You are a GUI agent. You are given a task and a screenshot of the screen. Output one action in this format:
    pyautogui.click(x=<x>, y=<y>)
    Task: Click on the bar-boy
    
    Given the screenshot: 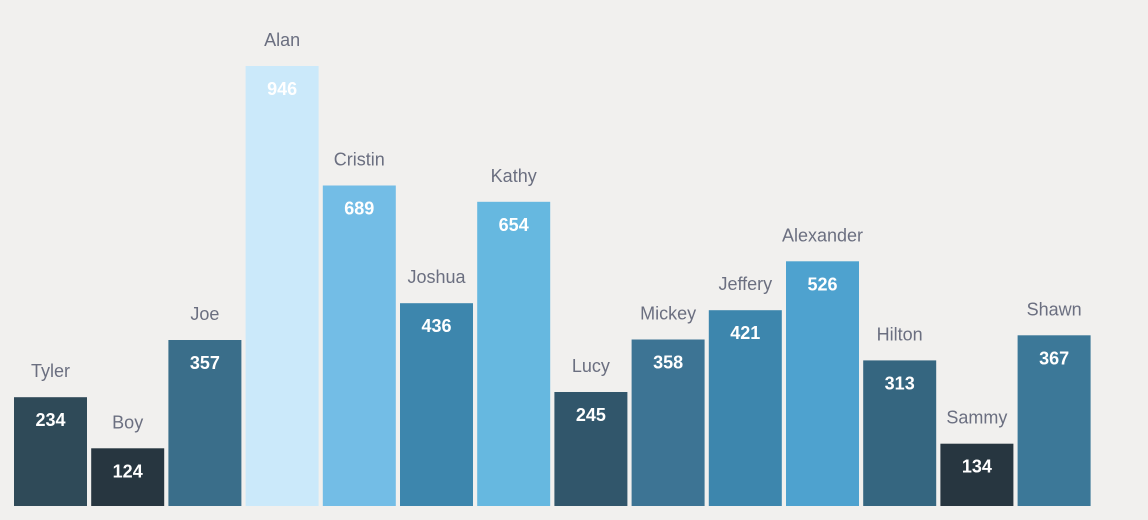 What is the action you would take?
    pyautogui.click(x=128, y=477)
    